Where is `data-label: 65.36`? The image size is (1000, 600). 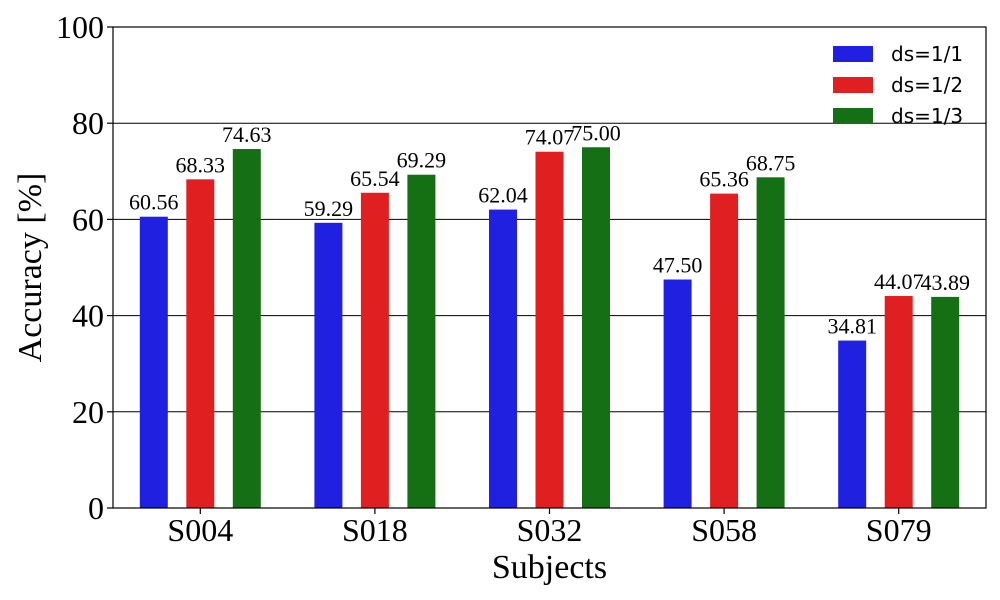
data-label: 65.36 is located at coordinates (724, 179).